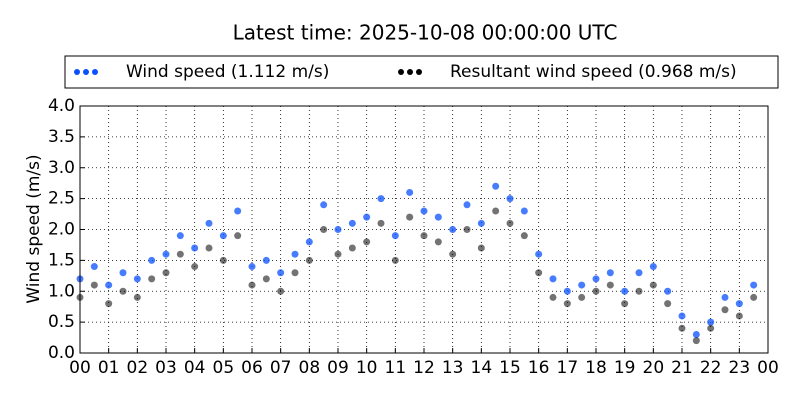 This screenshot has width=800, height=400. I want to click on x-tick-label: 22, so click(711, 368).